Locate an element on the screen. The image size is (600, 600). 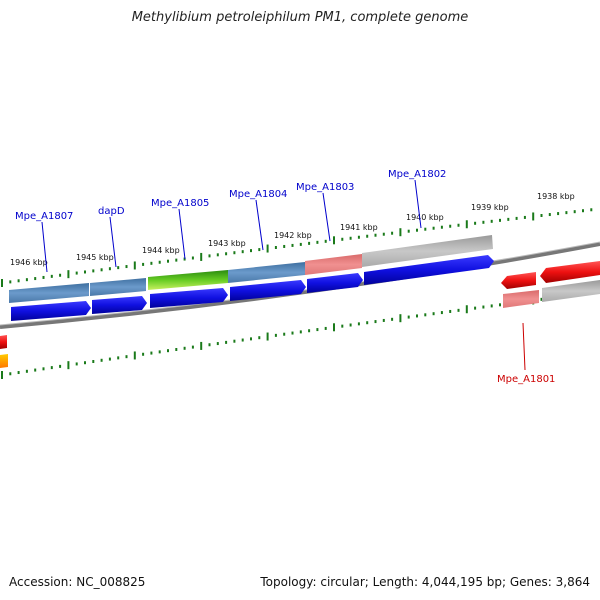
kbp-label: 1945 kbp is located at coordinates (95, 257).